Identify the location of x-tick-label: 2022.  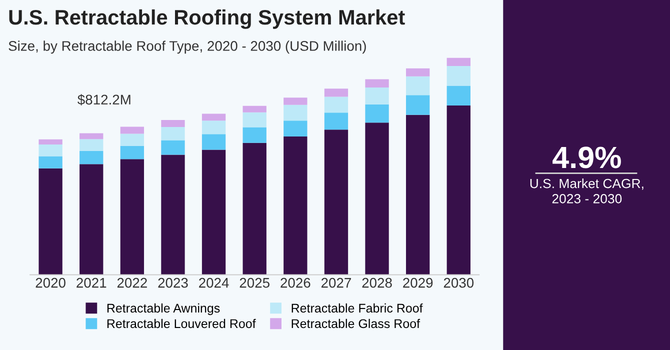
(132, 283).